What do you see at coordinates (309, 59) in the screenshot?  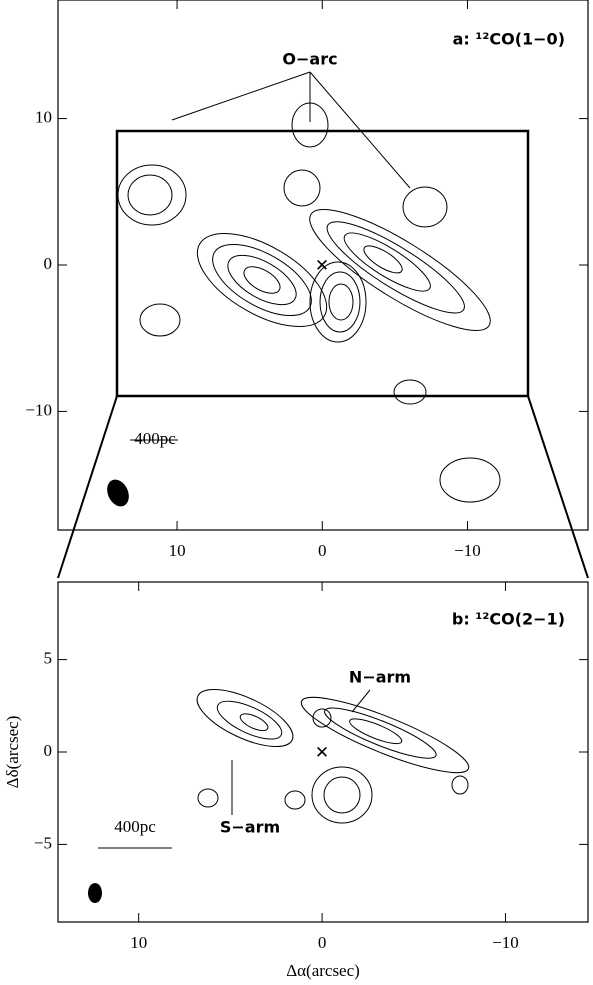 I see `annotation: O−arc` at bounding box center [309, 59].